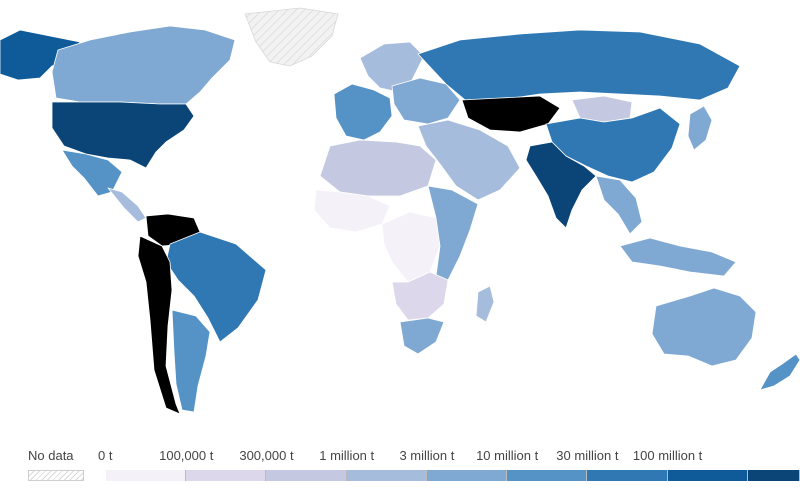 This screenshot has width=800, height=500. Describe the element at coordinates (511, 114) in the screenshot. I see `region-kazakhstan-central-asia` at that location.